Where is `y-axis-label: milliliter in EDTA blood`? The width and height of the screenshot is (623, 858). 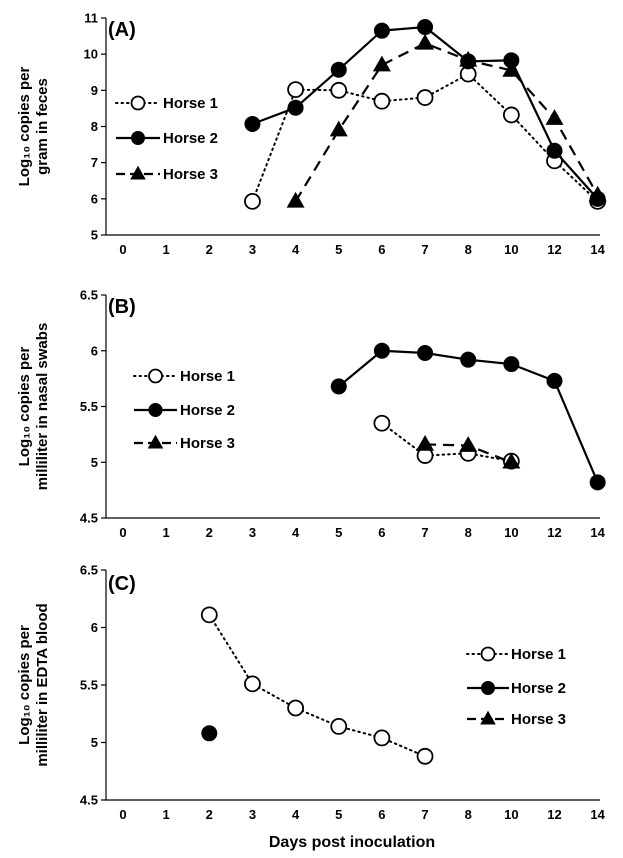 y-axis-label: milliliter in EDTA blood is located at coordinates (42, 684).